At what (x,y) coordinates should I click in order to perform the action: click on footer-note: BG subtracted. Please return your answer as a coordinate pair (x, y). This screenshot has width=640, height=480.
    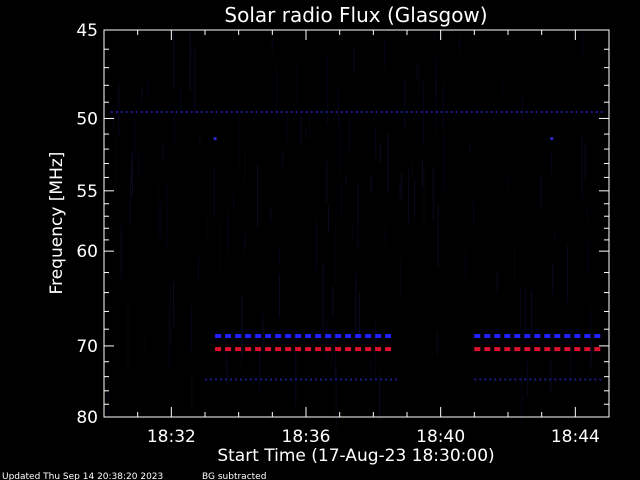
    Looking at the image, I should click on (234, 476).